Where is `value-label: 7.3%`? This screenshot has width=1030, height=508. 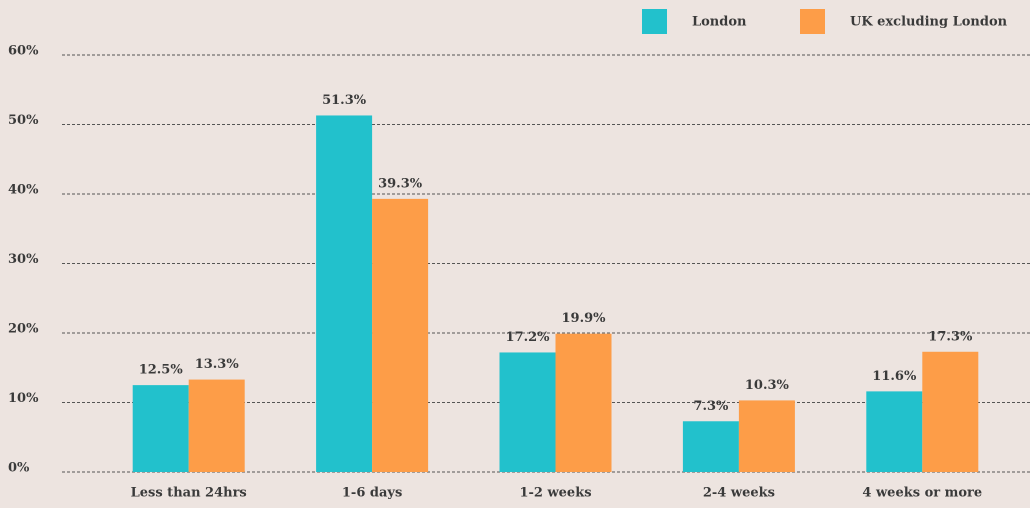
value-label: 7.3% is located at coordinates (711, 406).